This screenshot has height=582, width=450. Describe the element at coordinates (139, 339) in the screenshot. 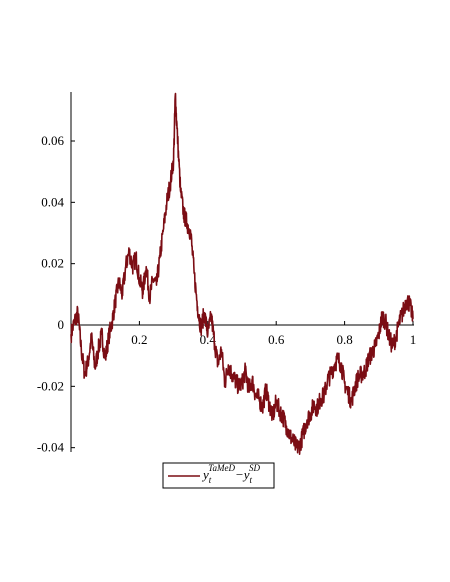

I see `x-tick-label: 0.2` at that location.